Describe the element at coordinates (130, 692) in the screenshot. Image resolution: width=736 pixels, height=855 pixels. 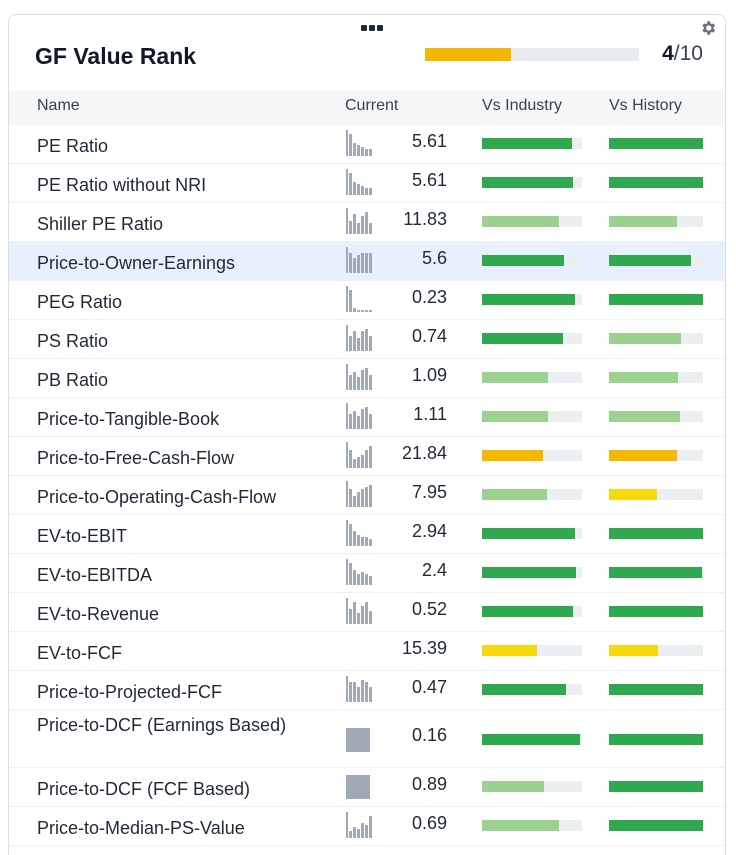
I see `ratio-name: Price-to-Projected-FCF` at that location.